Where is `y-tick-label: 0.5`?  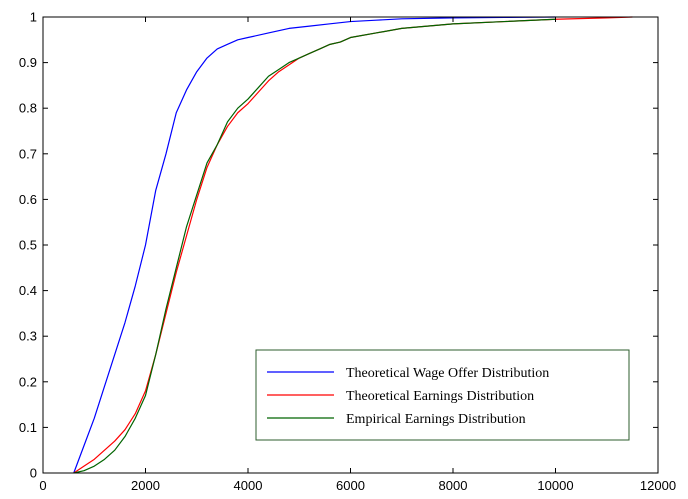 y-tick-label: 0.5 is located at coordinates (28, 245).